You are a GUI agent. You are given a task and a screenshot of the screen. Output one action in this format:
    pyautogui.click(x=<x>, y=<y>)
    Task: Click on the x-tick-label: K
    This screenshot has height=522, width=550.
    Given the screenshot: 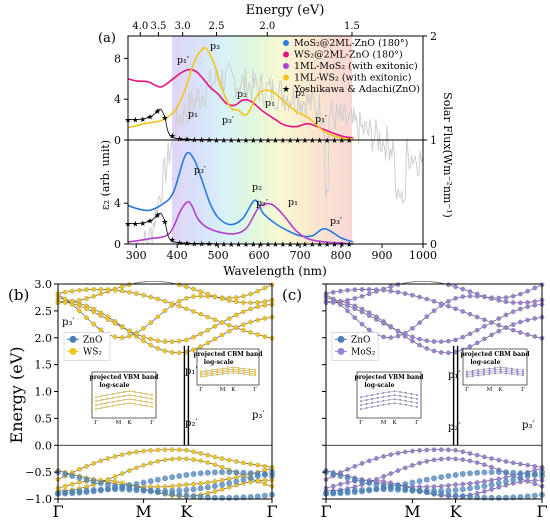 What is the action you would take?
    pyautogui.click(x=186, y=511)
    